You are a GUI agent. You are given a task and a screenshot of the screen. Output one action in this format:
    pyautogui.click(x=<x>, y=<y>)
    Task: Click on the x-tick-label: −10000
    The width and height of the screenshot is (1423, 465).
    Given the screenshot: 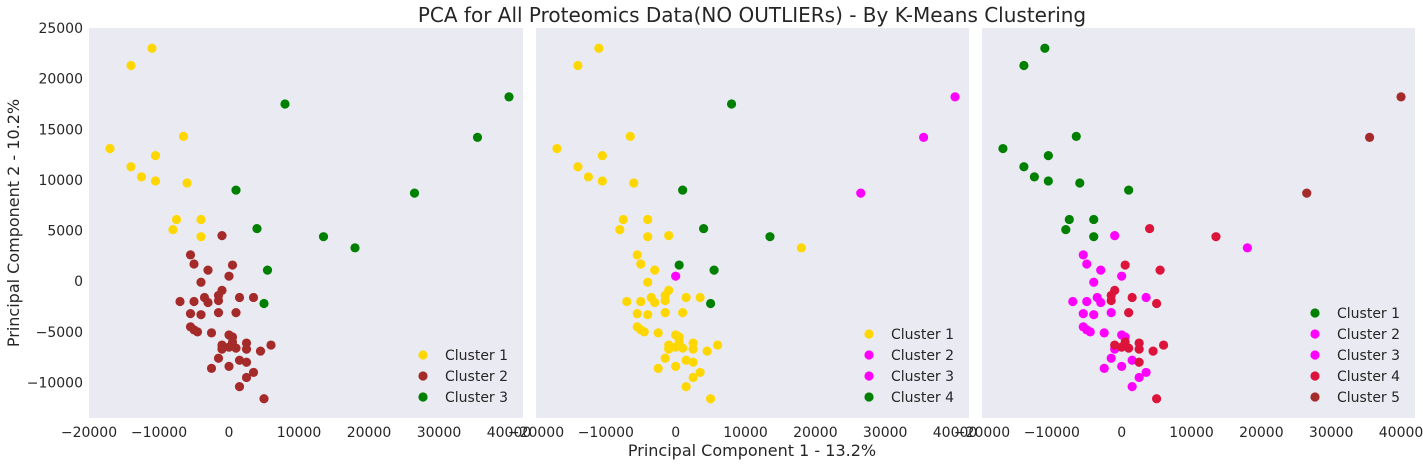 What is the action you would take?
    pyautogui.click(x=159, y=433)
    